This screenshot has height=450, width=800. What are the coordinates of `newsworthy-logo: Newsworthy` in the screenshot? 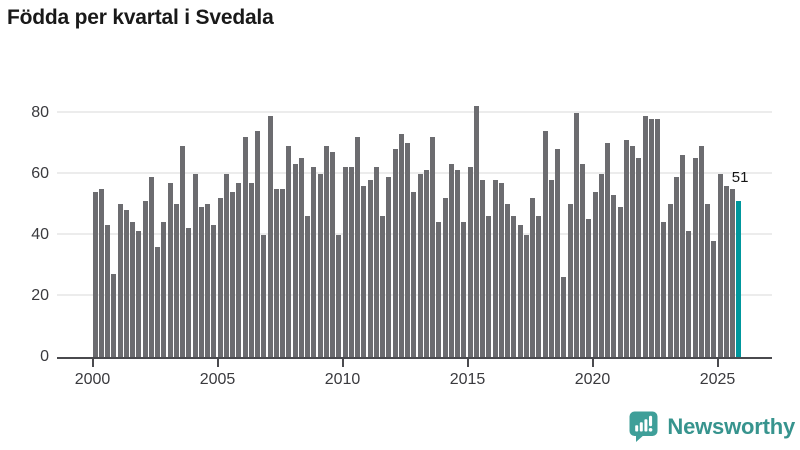 It's located at (711, 426).